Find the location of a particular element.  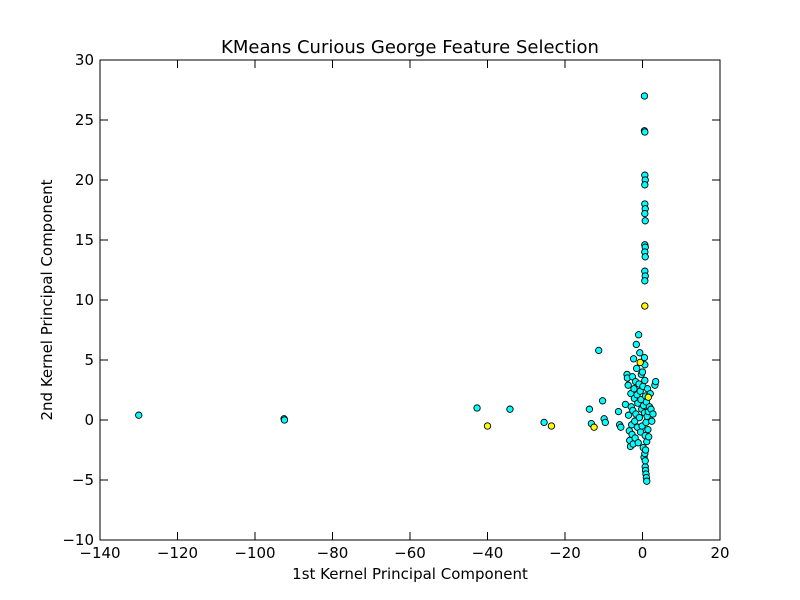

x-axis-label: 1st Kernel Principal Component is located at coordinates (410, 574).